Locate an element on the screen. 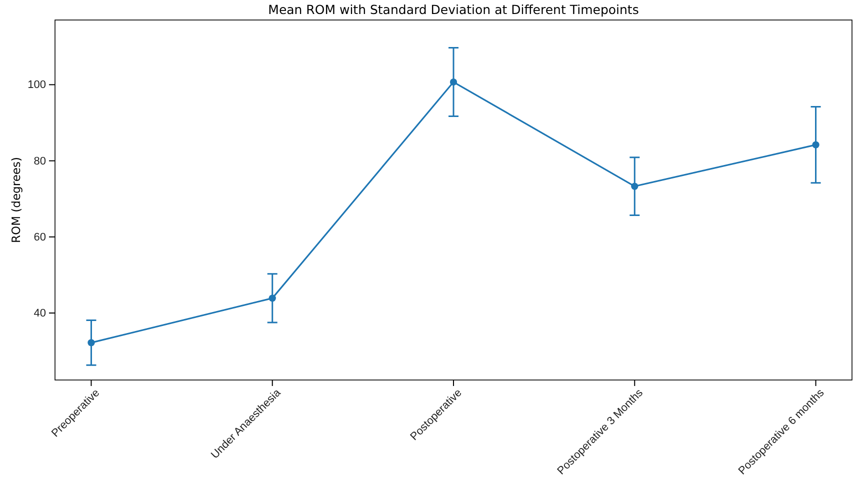 Image resolution: width=854 pixels, height=495 pixels. y-tick-label: 60 is located at coordinates (40, 237).